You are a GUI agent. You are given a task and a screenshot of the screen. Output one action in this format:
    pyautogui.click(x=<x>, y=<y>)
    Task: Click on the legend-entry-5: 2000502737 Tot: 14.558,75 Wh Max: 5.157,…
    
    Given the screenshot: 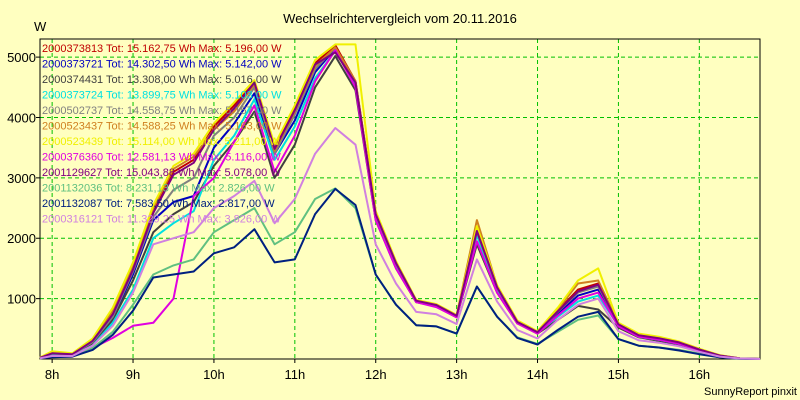 What is the action you would take?
    pyautogui.click(x=162, y=111)
    